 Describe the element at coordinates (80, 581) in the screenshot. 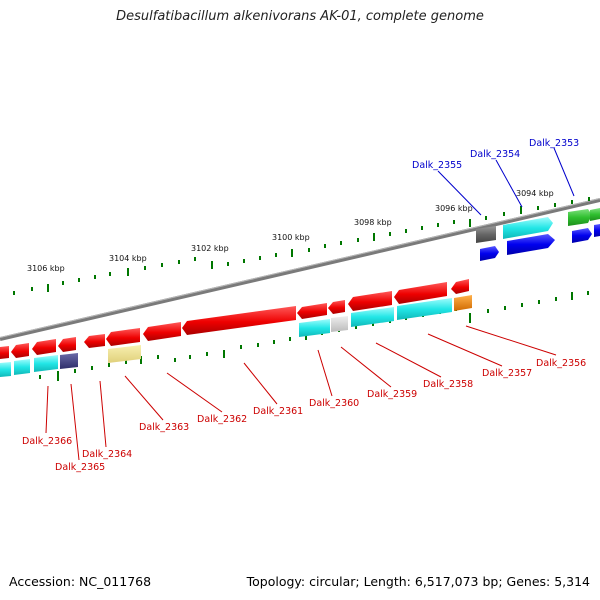

I see `accession-text: Accession: NC_011768` at that location.